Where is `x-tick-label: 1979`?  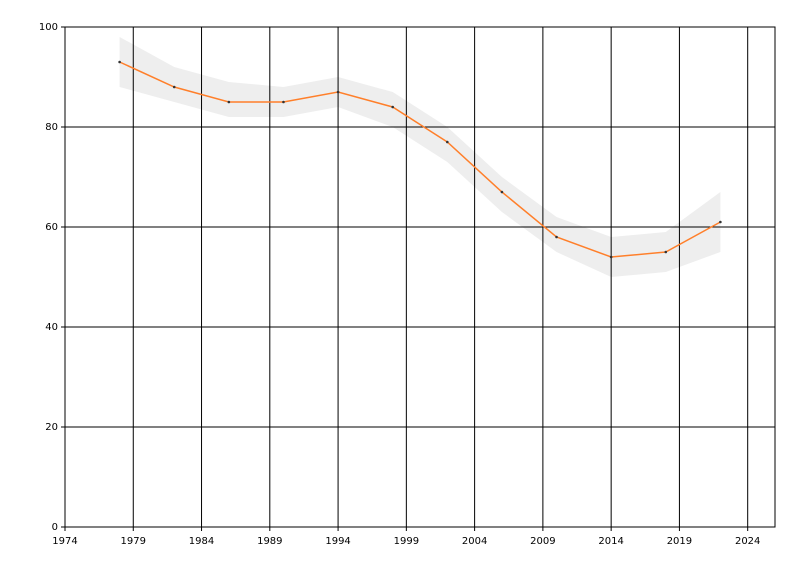 x-tick-label: 1979 is located at coordinates (133, 541).